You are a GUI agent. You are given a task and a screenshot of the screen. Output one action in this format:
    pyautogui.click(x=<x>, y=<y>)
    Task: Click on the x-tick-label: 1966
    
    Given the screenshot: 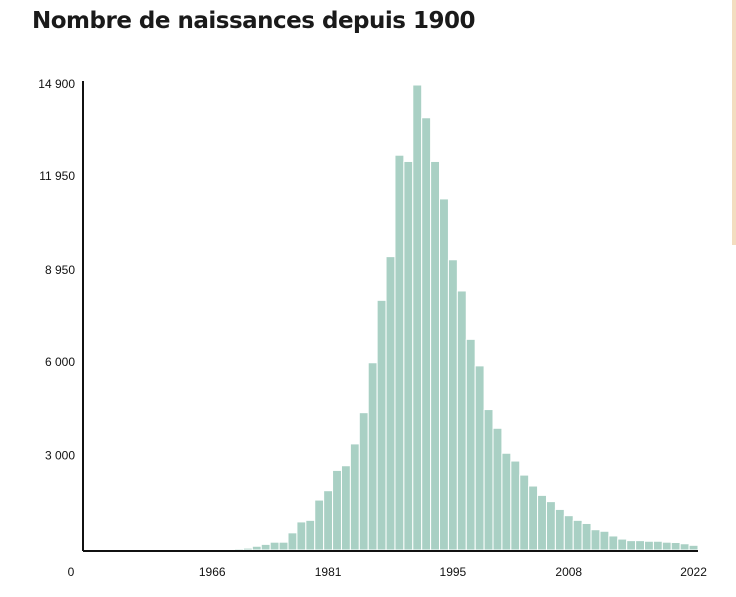 What is the action you would take?
    pyautogui.click(x=212, y=572)
    